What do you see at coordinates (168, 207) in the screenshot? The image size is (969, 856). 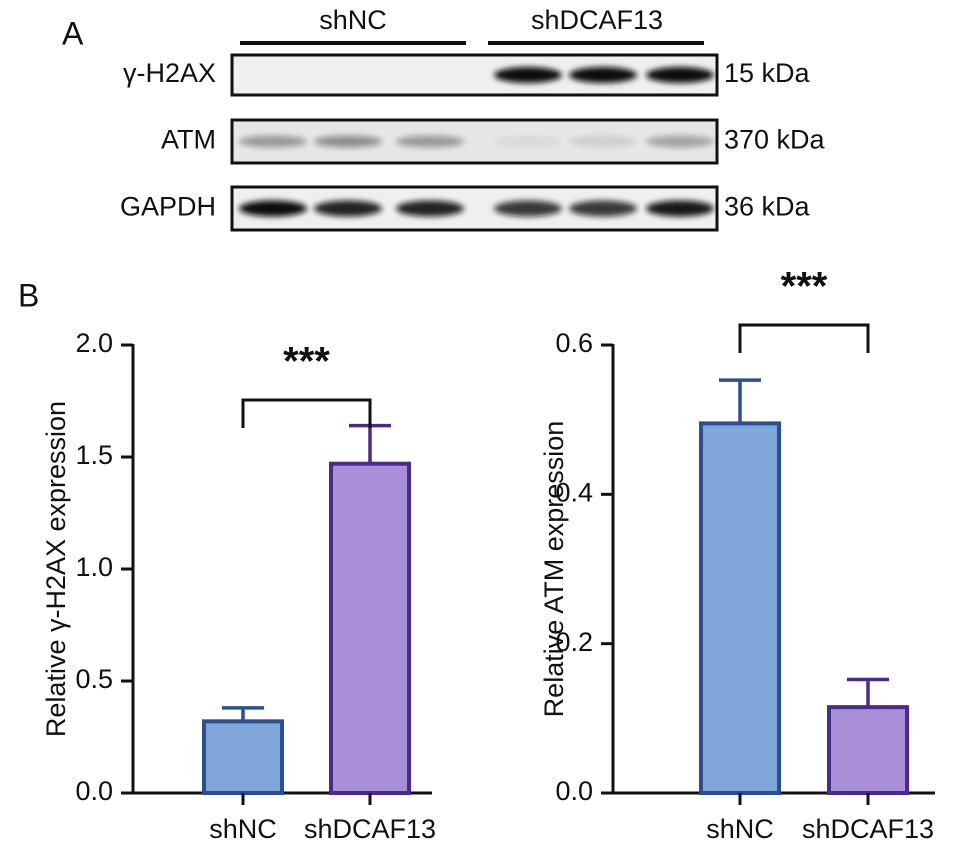 I see `protein-label: GAPDH` at bounding box center [168, 207].